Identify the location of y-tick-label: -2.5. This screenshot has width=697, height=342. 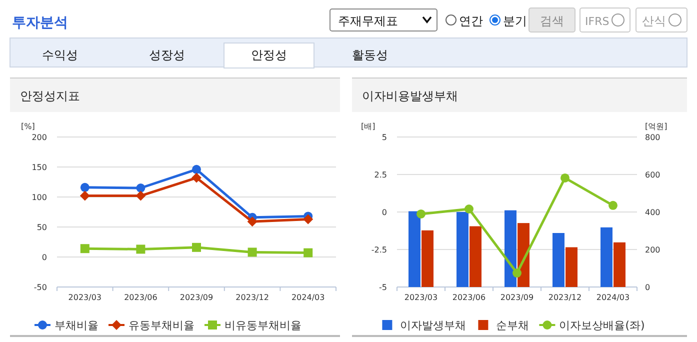
(379, 250).